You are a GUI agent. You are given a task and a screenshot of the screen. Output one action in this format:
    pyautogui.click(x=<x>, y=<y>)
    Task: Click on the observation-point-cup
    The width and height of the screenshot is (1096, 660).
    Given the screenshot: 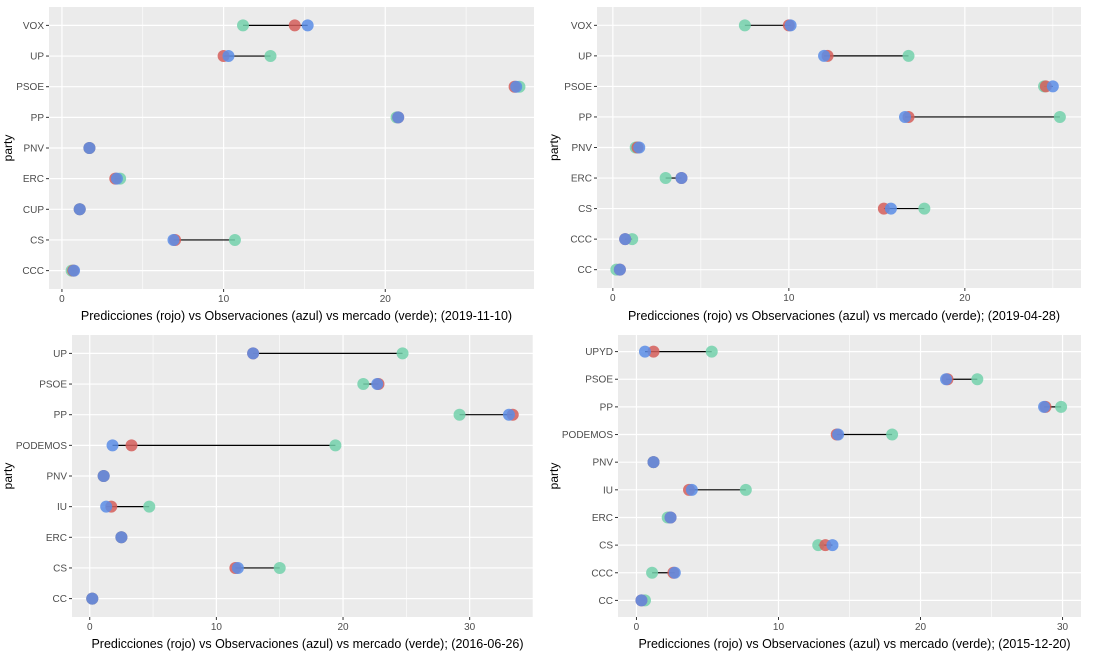 What is the action you would take?
    pyautogui.click(x=79, y=209)
    